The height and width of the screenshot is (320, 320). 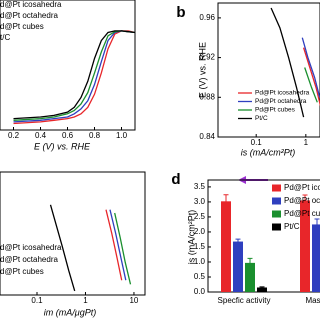 I want to click on y-axis-label: E (V) vs. RHE, so click(x=202, y=70).